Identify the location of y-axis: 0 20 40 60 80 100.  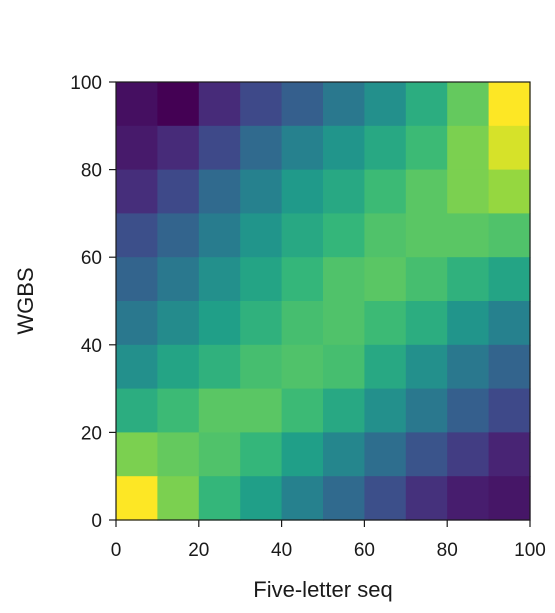
(93, 302).